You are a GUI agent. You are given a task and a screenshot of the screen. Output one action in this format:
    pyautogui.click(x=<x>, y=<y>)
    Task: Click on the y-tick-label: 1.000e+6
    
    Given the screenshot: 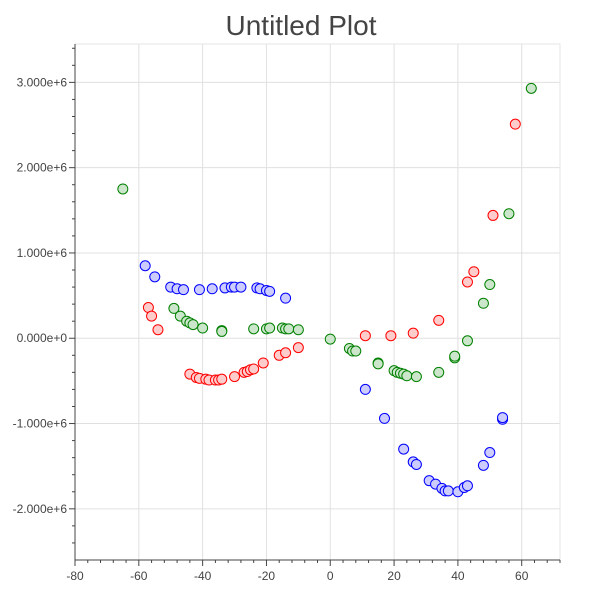 What is the action you would take?
    pyautogui.click(x=42, y=253)
    